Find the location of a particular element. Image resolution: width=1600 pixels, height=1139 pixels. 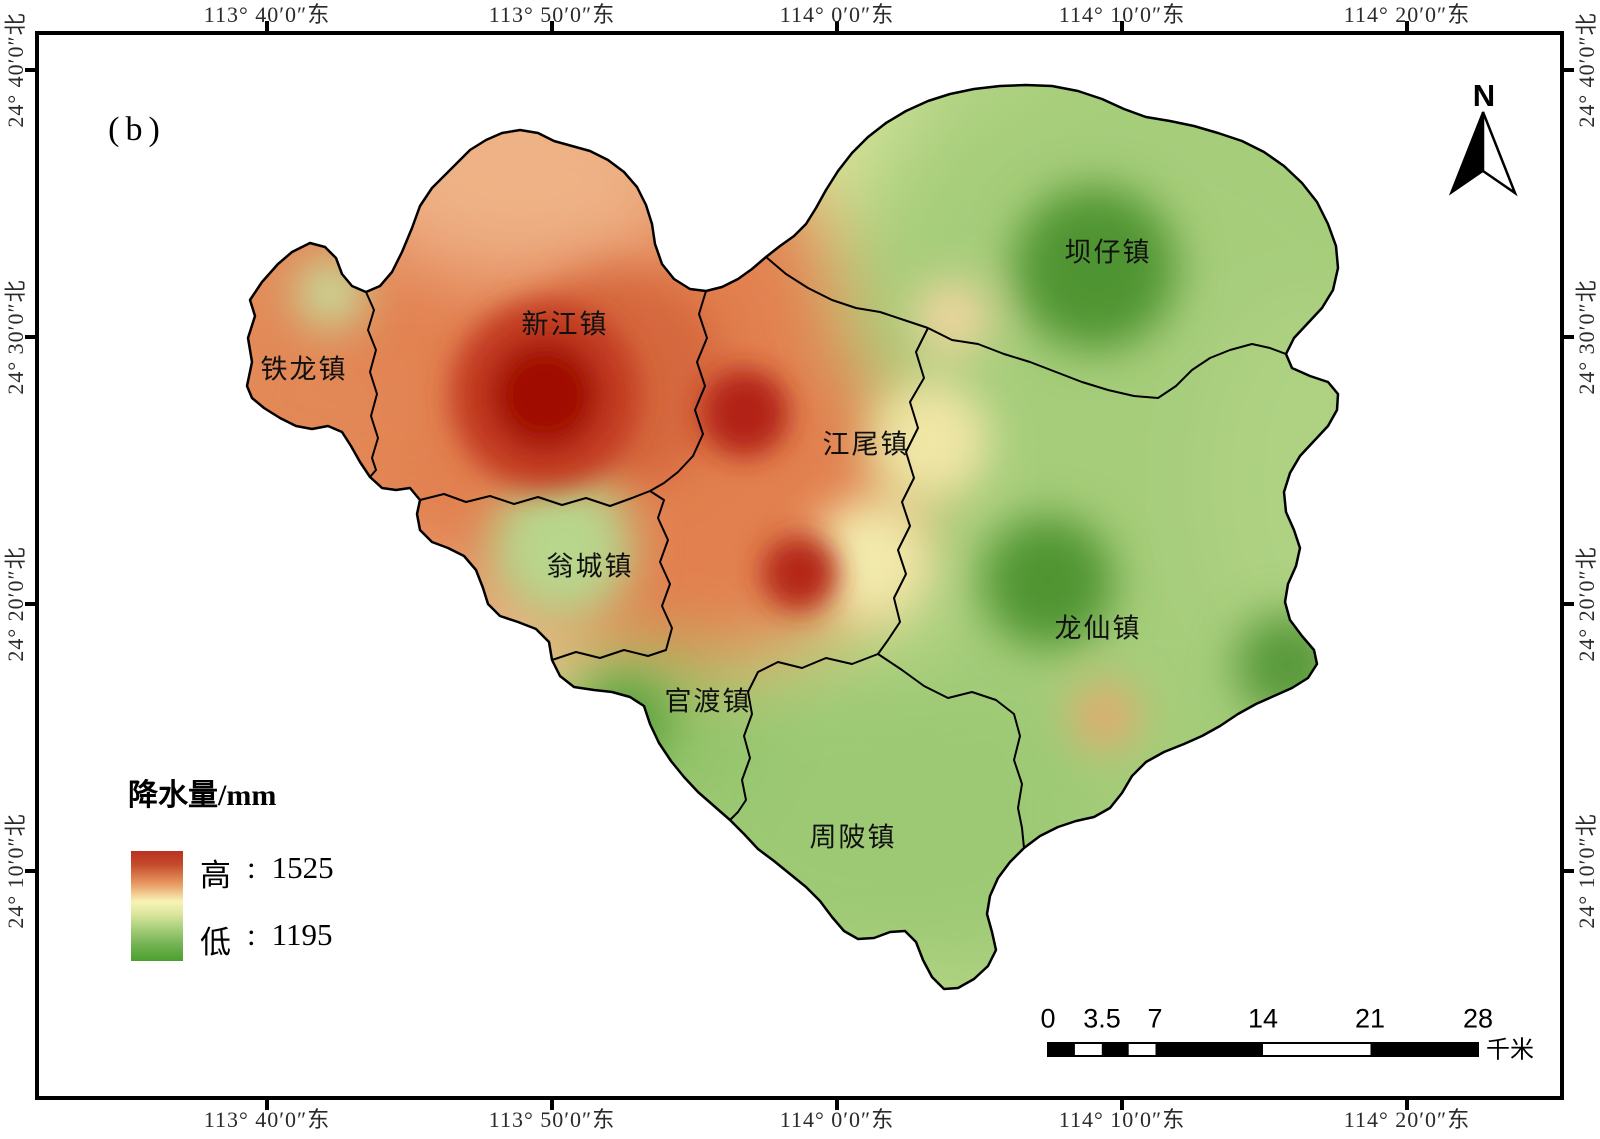

axis-label-bottom-3: 114° 10′0″东 is located at coordinates (1122, 1119).